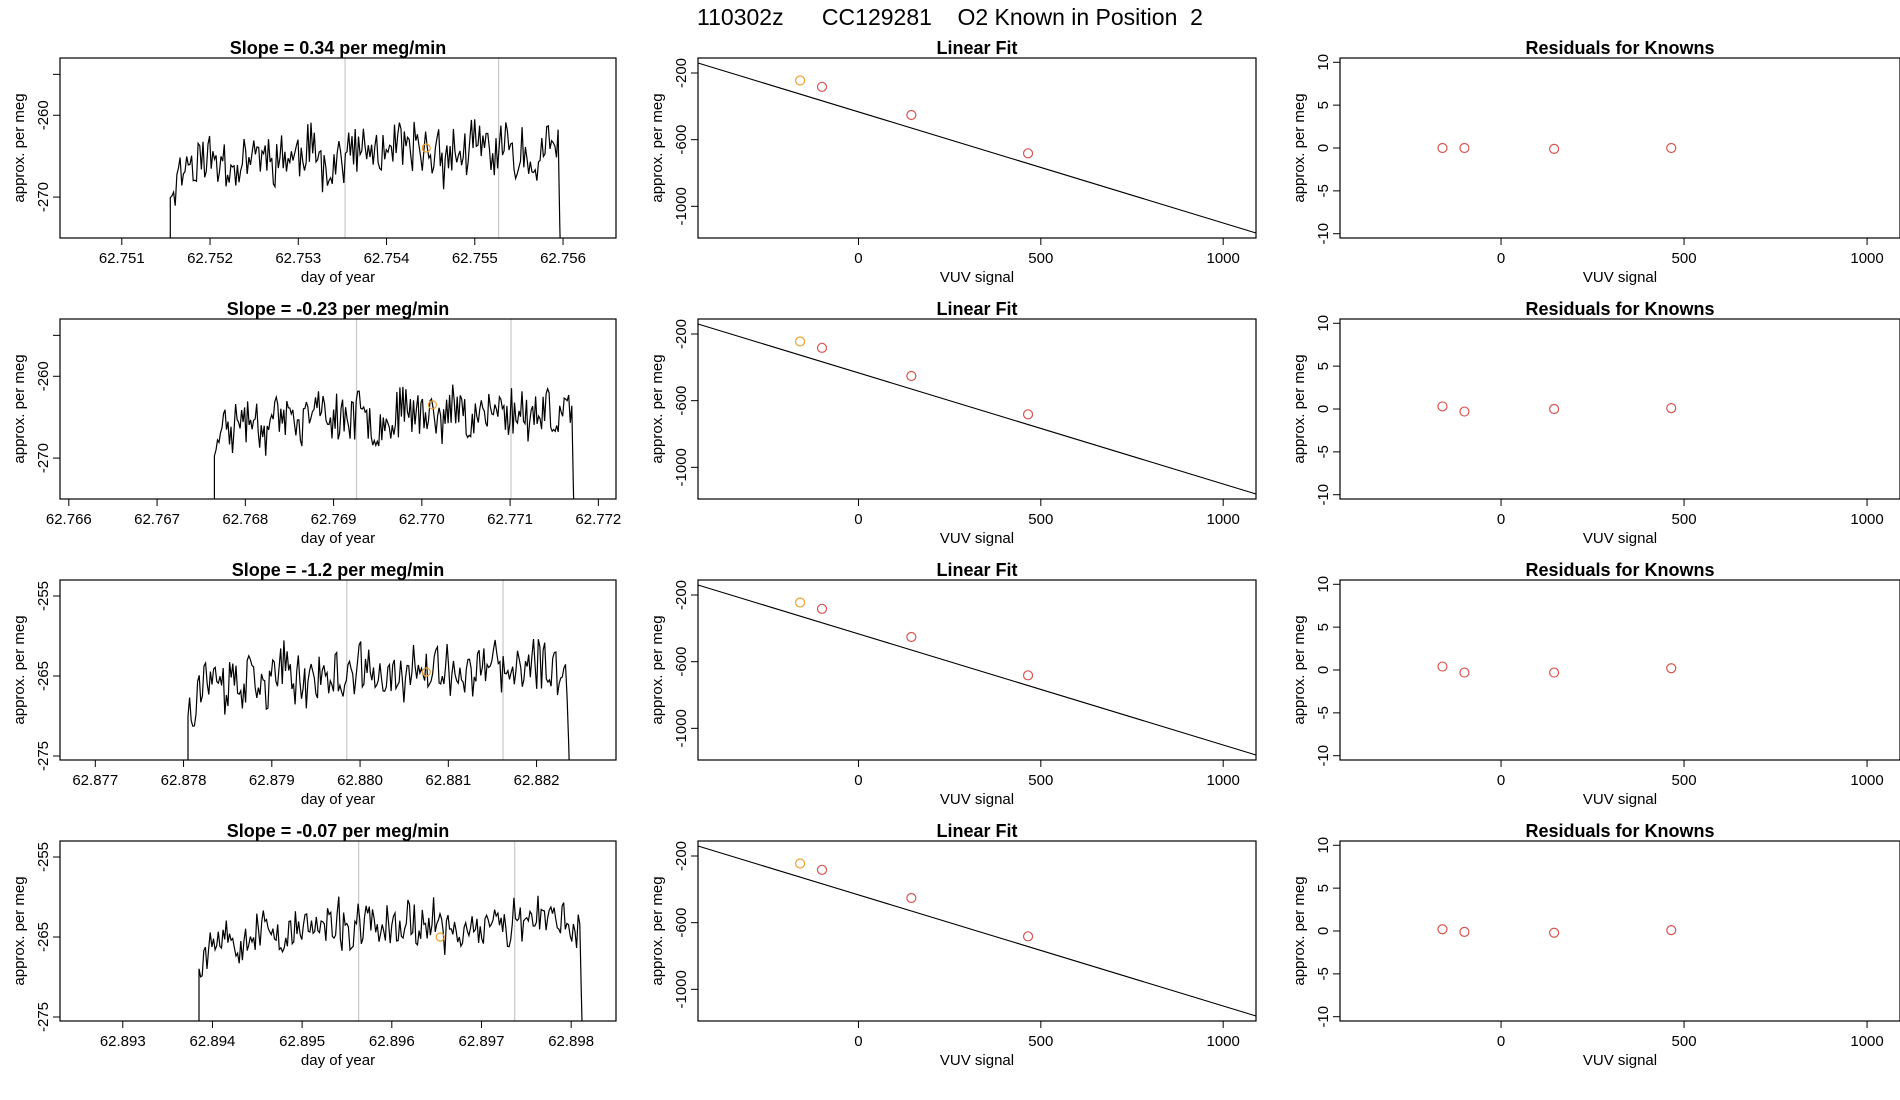  Describe the element at coordinates (475, 258) in the screenshot. I see `x-tick-label: 62.755` at that location.